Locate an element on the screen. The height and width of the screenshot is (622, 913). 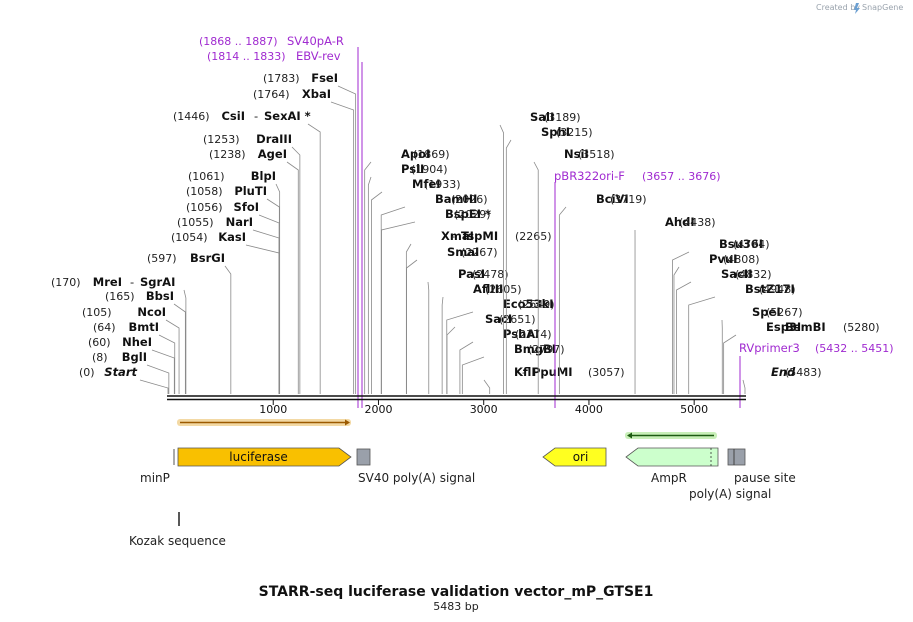
site-position: (1783) is located at coordinates (281, 78).